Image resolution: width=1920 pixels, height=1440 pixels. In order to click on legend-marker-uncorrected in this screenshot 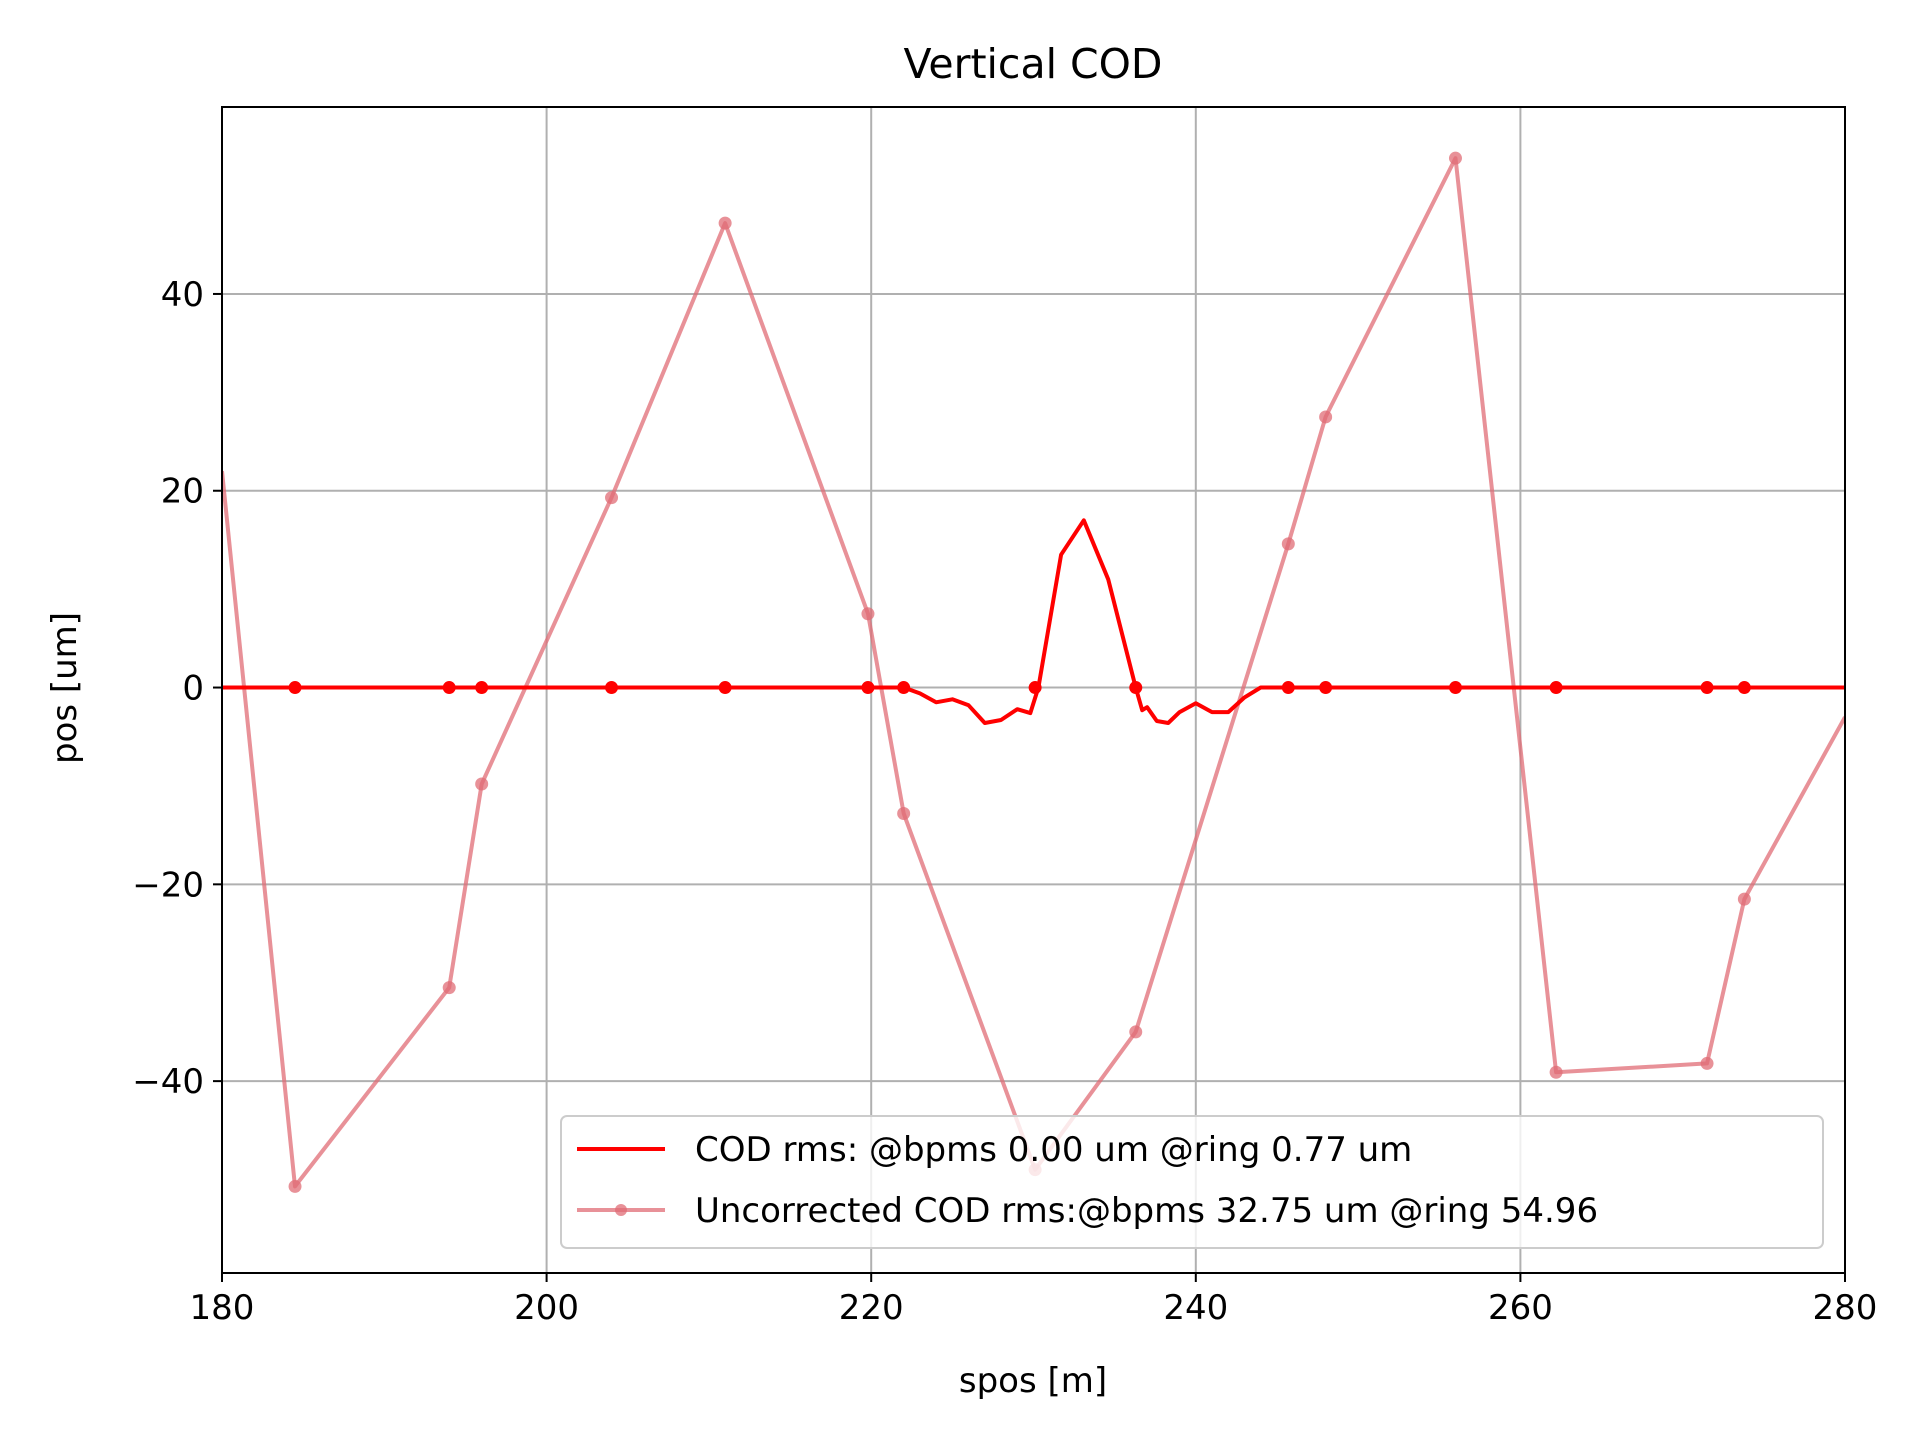, I will do `click(621, 1210)`.